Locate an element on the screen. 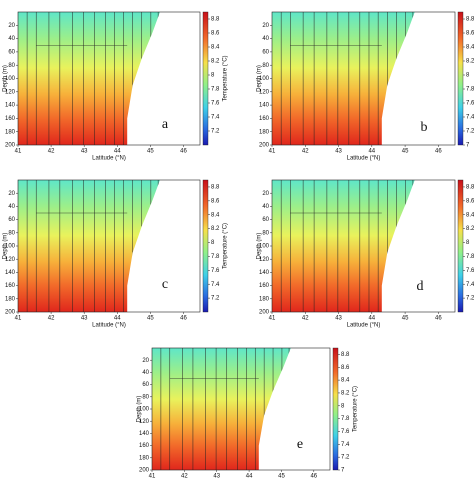  colorbar-tick-label: 7 is located at coordinates (468, 146).